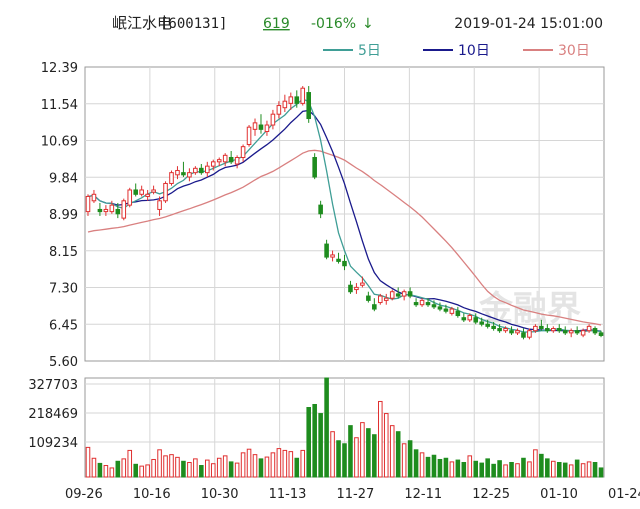 The image size is (640, 509). I want to click on legend-10-day-label: 10日, so click(474, 51).